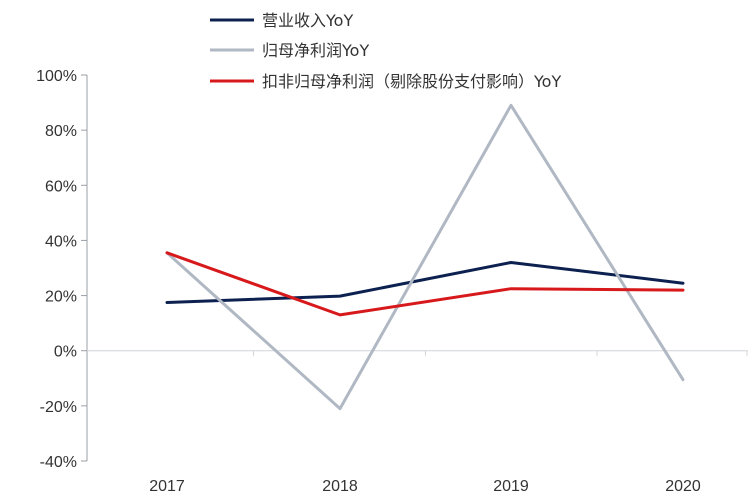 The height and width of the screenshot is (503, 749). What do you see at coordinates (56, 76) in the screenshot?
I see `y-tick-label: 100%` at bounding box center [56, 76].